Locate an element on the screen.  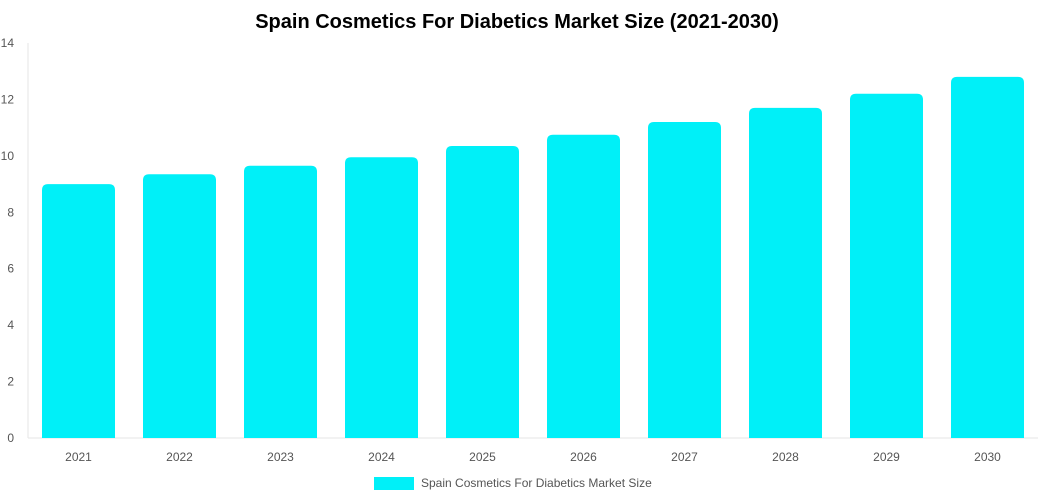
x-tick-label: 2030 is located at coordinates (987, 457).